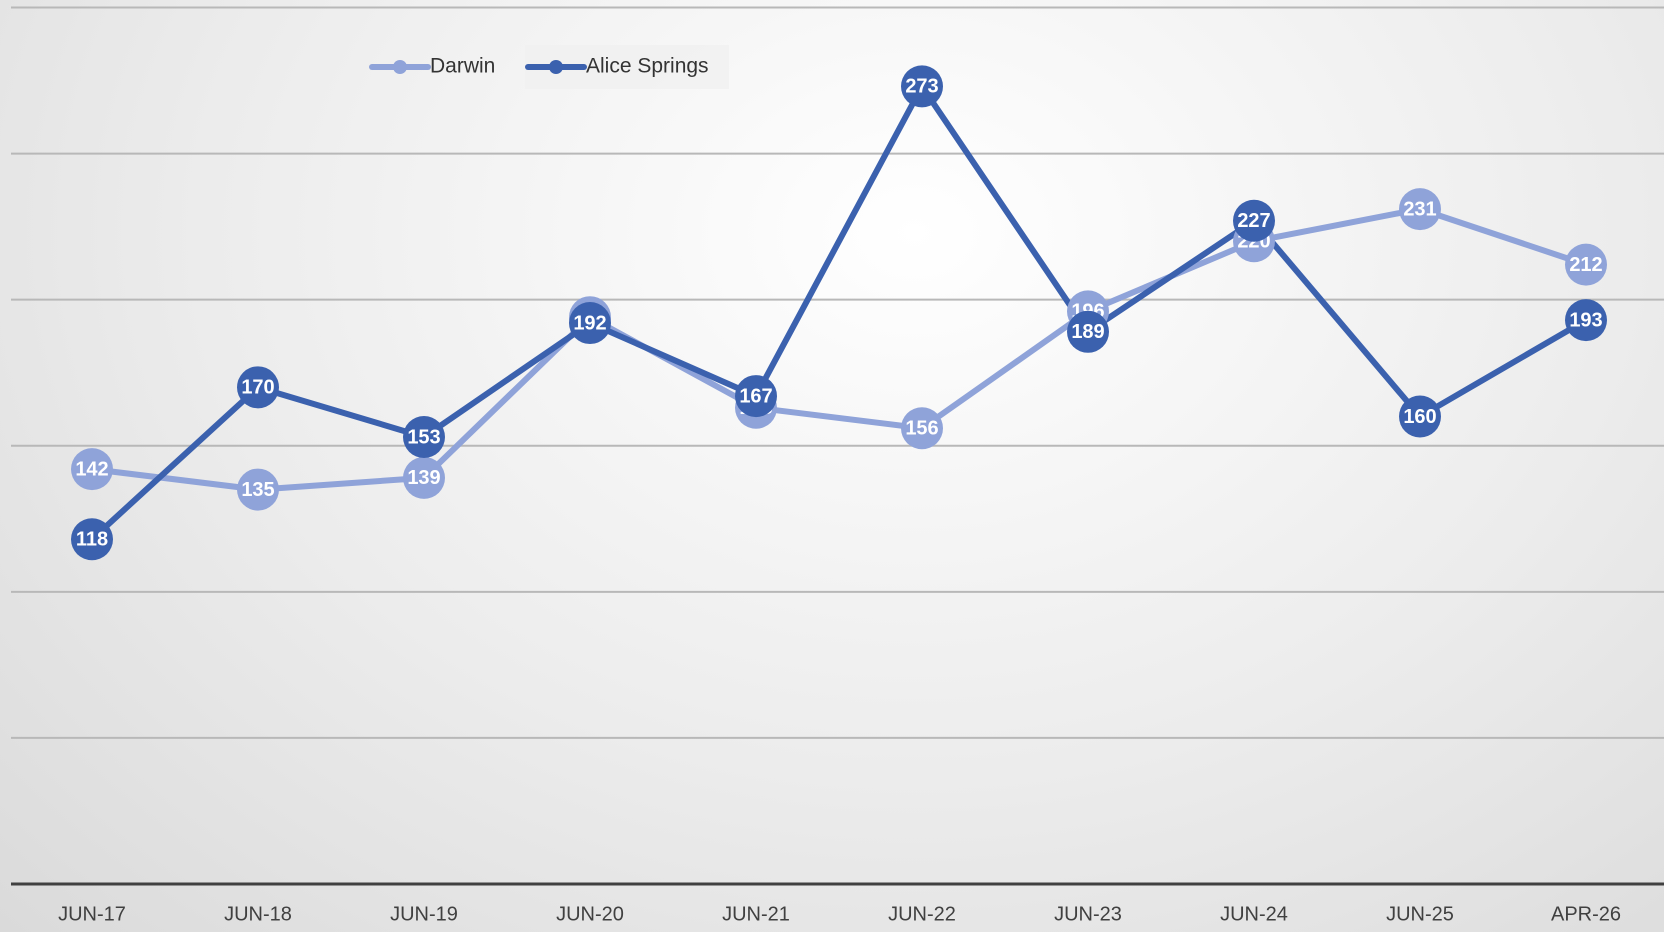 This screenshot has width=1664, height=932. Describe the element at coordinates (1088, 914) in the screenshot. I see `x-tick-label: JUN-23` at that location.